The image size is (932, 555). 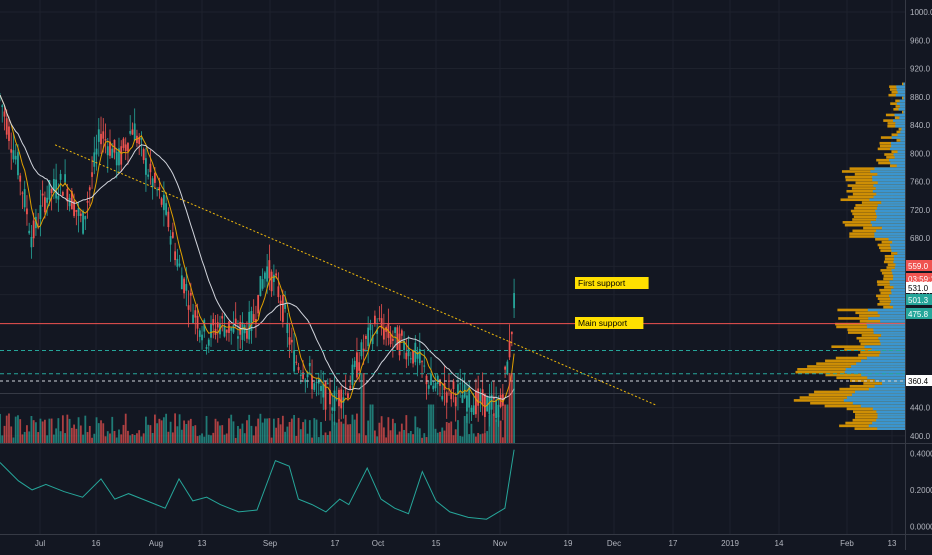 What do you see at coordinates (40, 543) in the screenshot?
I see `time-axis-label: Jul` at bounding box center [40, 543].